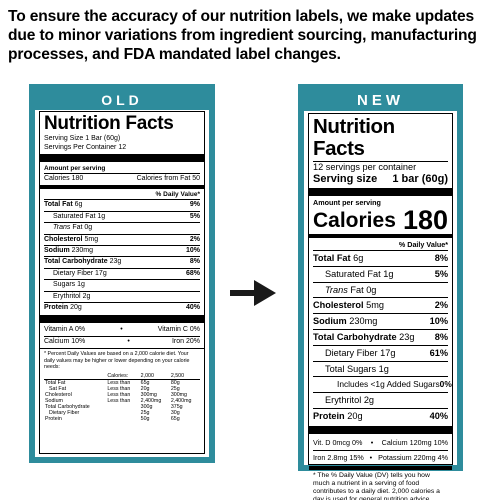  What do you see at coordinates (114, 389) in the screenshot?
I see `table-row: Sat Fat Less than 20g 25g` at bounding box center [114, 389].